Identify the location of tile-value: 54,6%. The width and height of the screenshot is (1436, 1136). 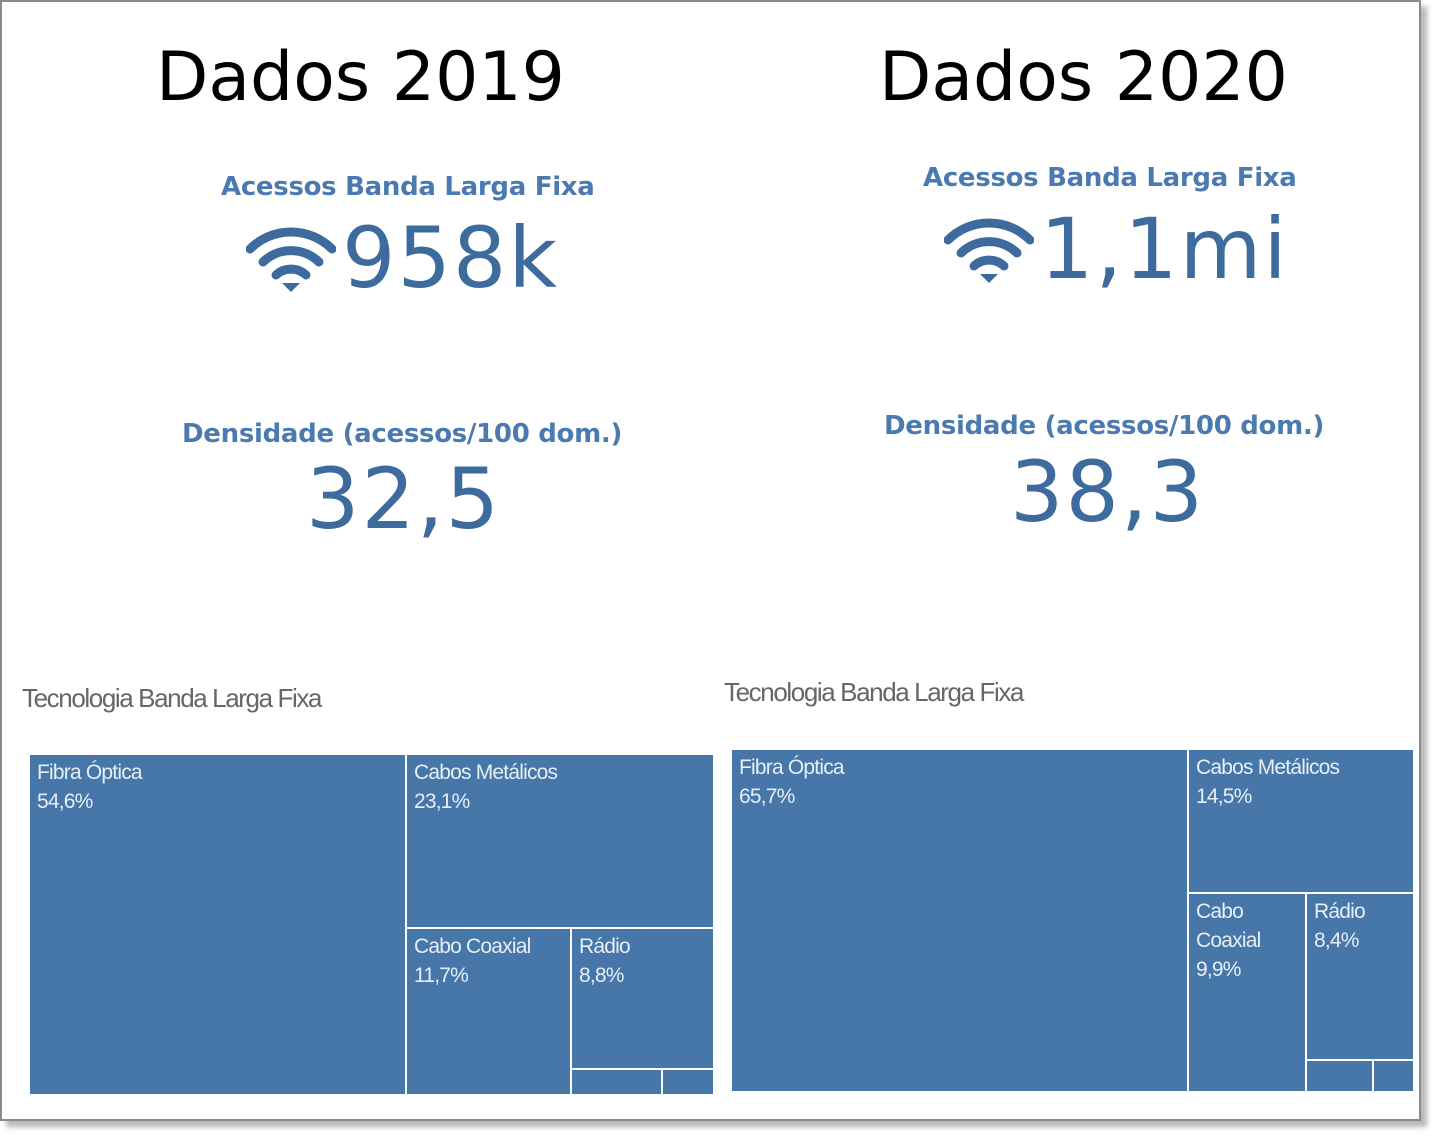
(65, 801).